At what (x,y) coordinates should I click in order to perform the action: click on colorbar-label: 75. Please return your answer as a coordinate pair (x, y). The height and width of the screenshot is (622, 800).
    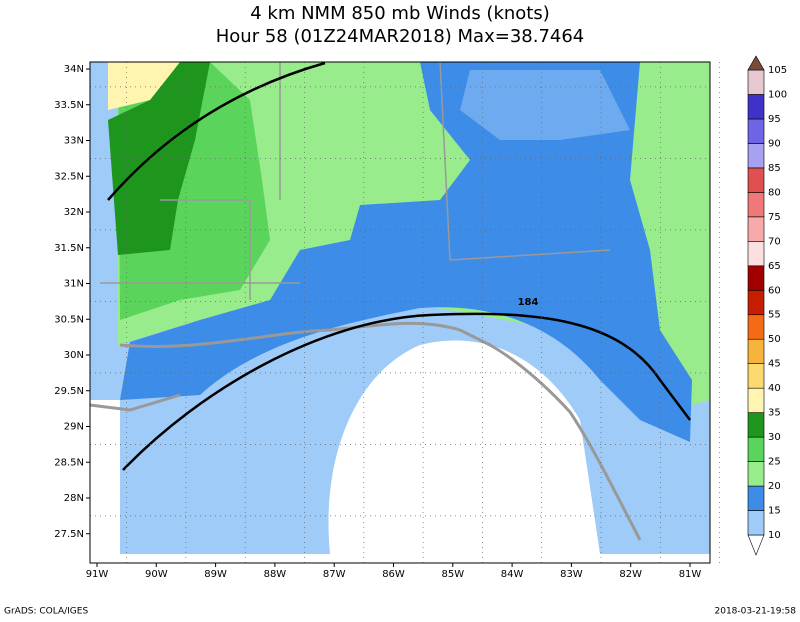
    Looking at the image, I should click on (774, 217).